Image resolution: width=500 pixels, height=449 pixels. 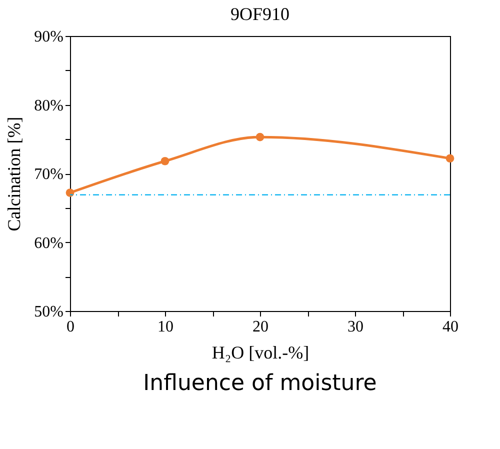 What do you see at coordinates (356, 327) in the screenshot?
I see `x-tick-label: 30` at bounding box center [356, 327].